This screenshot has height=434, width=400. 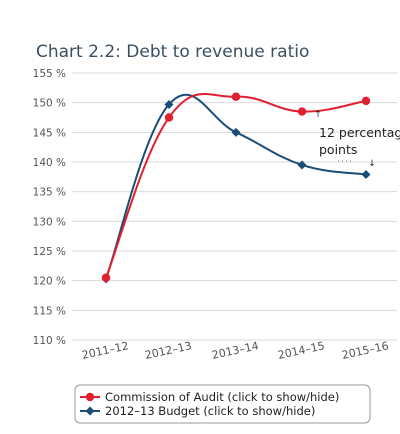 I want to click on annotation: ↑ 12 percentage points ↓, so click(x=357, y=139).